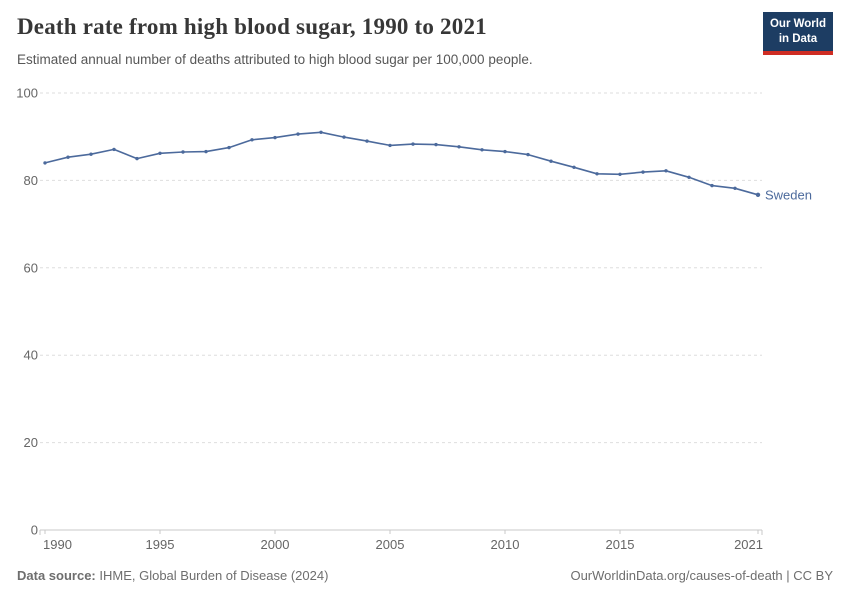  What do you see at coordinates (56, 575) in the screenshot?
I see `data-source-label: Data source:` at bounding box center [56, 575].